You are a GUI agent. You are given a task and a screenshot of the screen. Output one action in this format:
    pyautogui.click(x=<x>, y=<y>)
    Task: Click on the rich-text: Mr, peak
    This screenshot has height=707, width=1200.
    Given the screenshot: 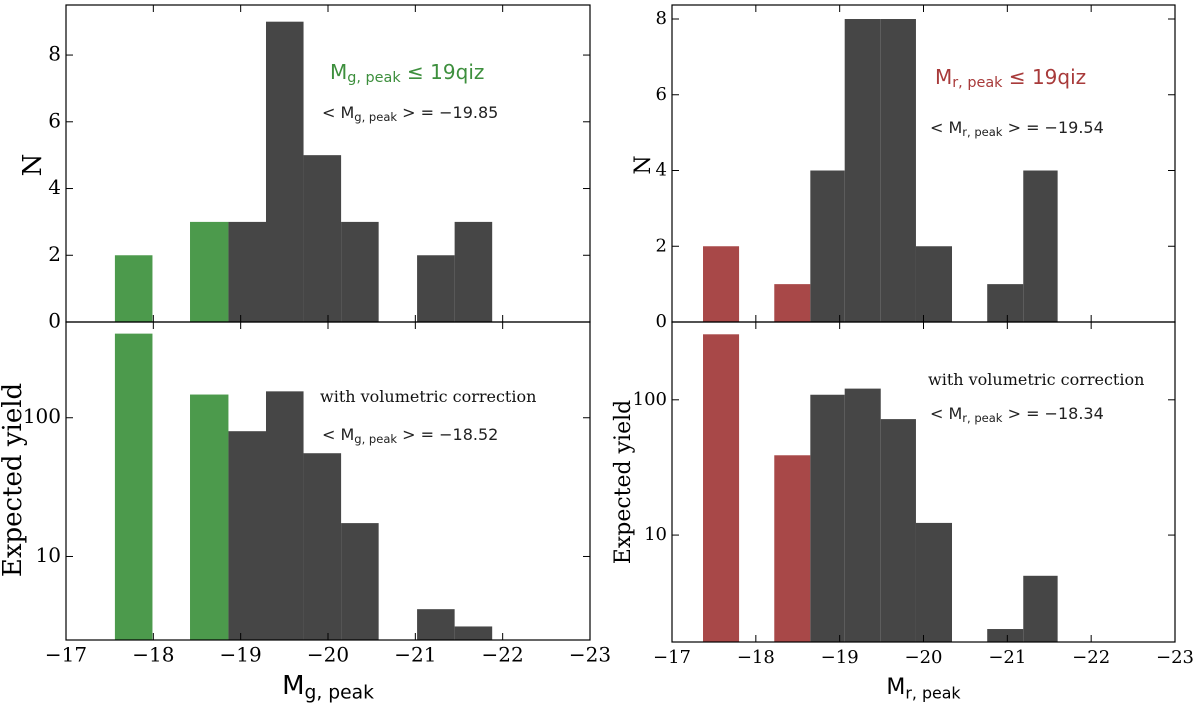 What is the action you would take?
    pyautogui.click(x=923, y=688)
    